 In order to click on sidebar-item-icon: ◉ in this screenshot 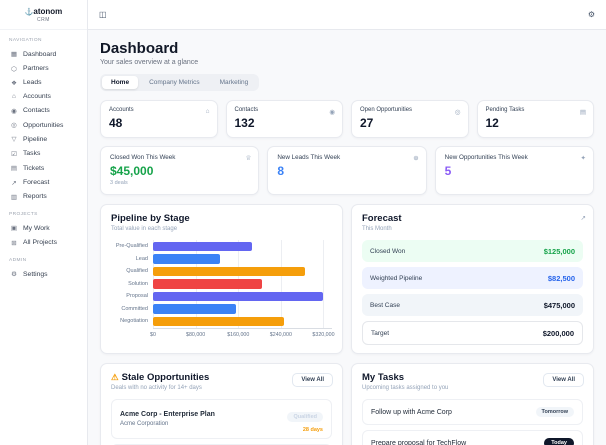, I will do `click(14, 111)`.